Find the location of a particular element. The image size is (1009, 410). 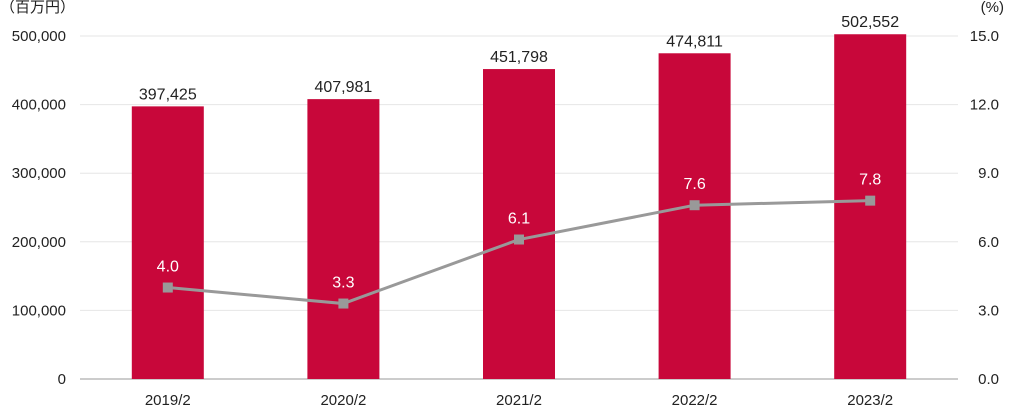

left-axis-tick-label: 100,000 is located at coordinates (39, 310).